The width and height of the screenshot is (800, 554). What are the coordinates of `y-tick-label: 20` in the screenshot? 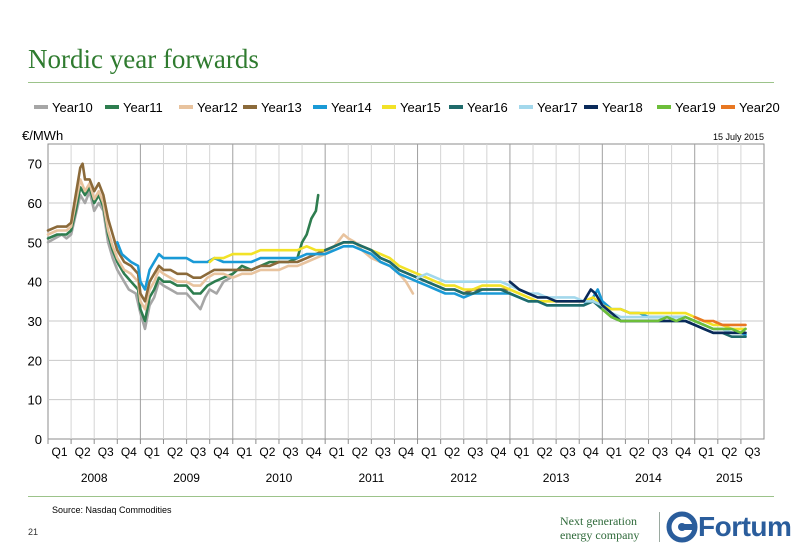 It's located at (35, 360).